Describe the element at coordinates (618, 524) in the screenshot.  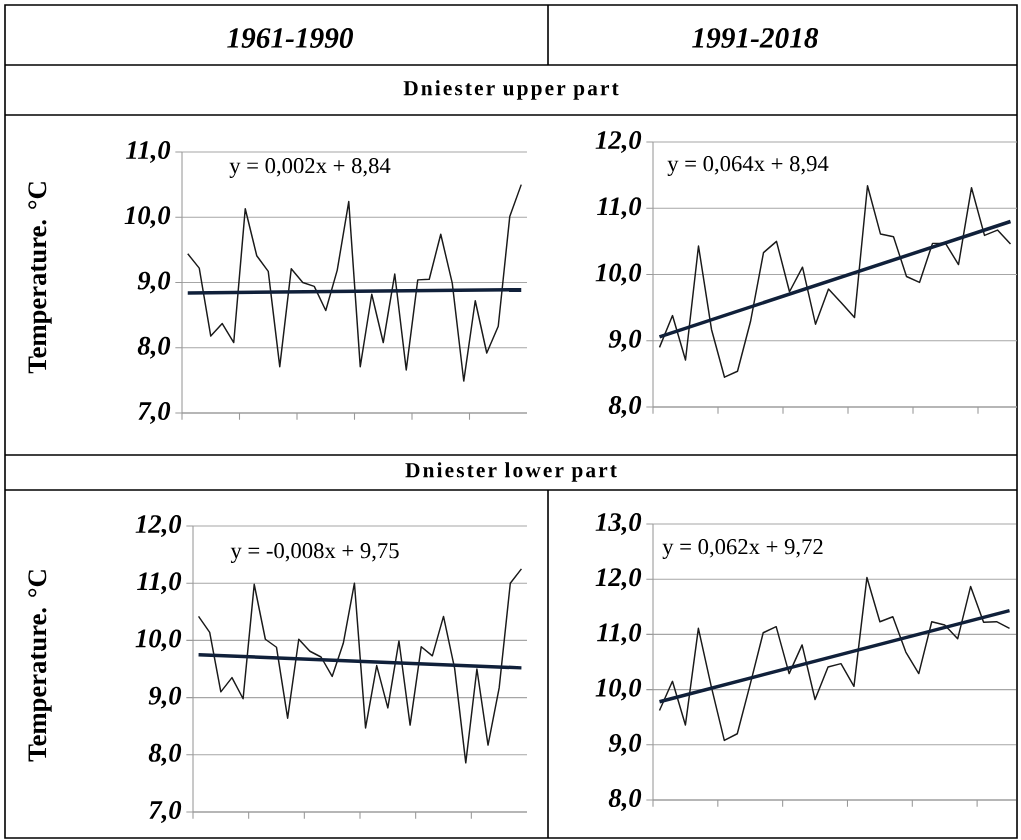
I see `y-tick-label: 13,0` at that location.